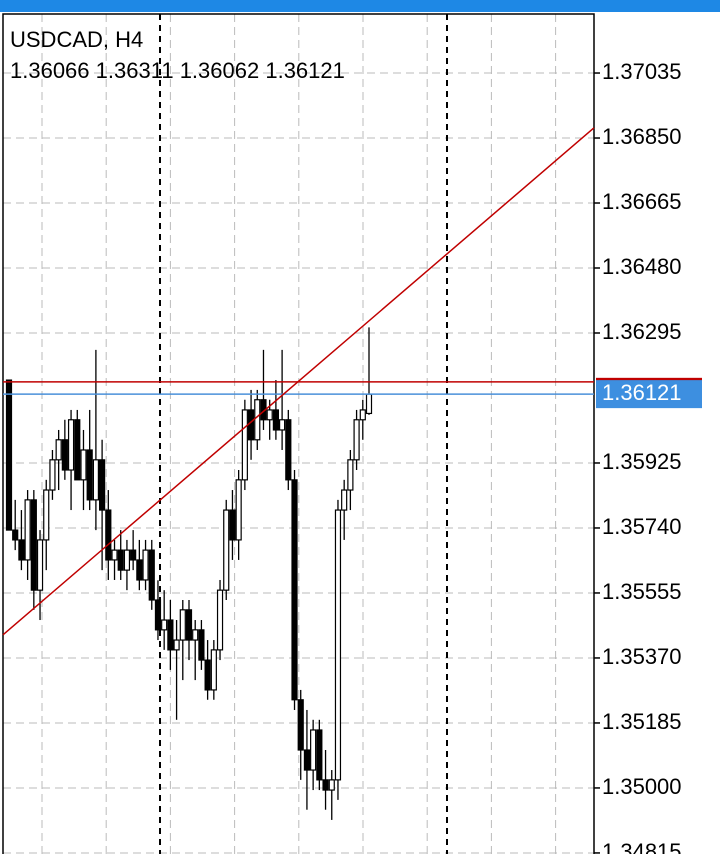  I want to click on price-label: 1.36121, so click(642, 392).